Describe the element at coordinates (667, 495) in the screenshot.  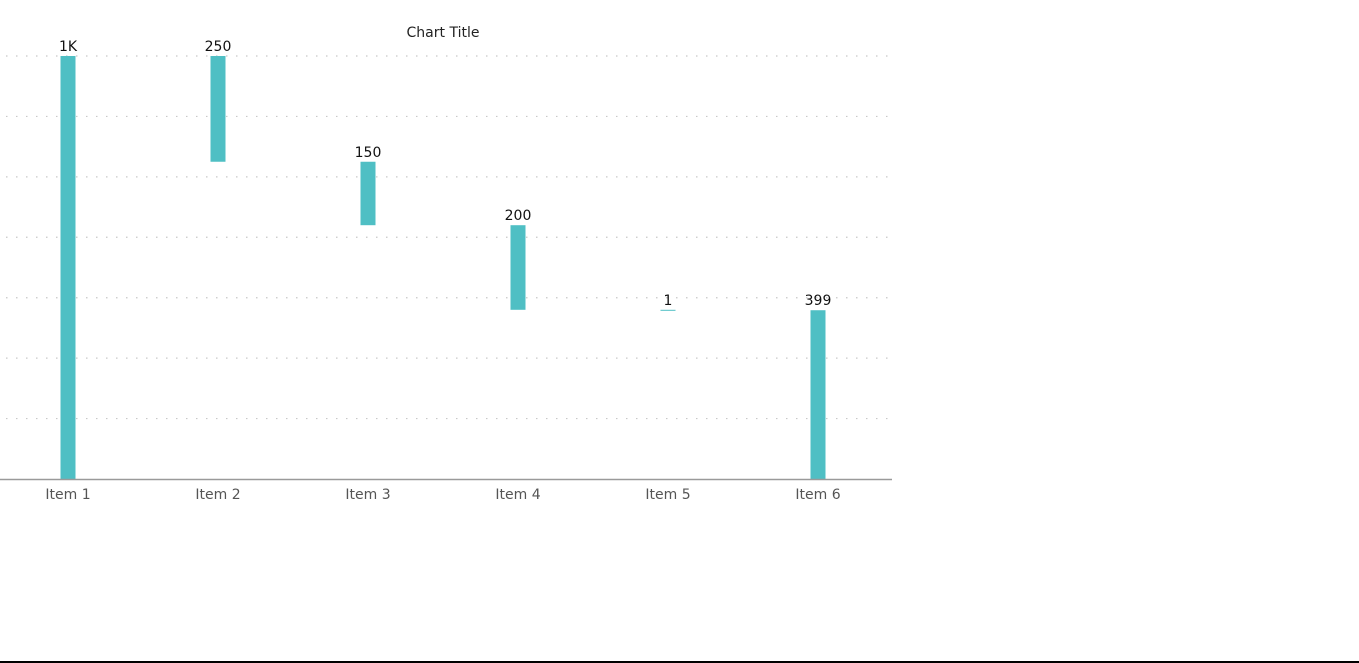
I see `x-tick-label: Item 5` at that location.